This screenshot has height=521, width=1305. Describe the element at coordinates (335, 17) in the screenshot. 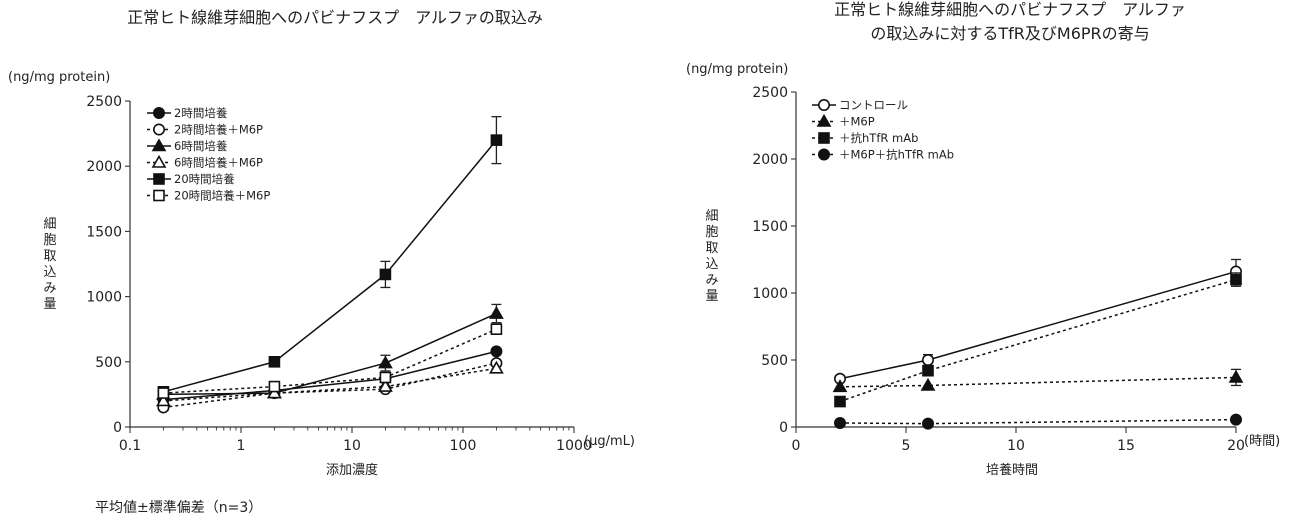

I see `chart-title: 正常ヒト線維芽細胞へのパビナフスプ アルファの取込み` at that location.